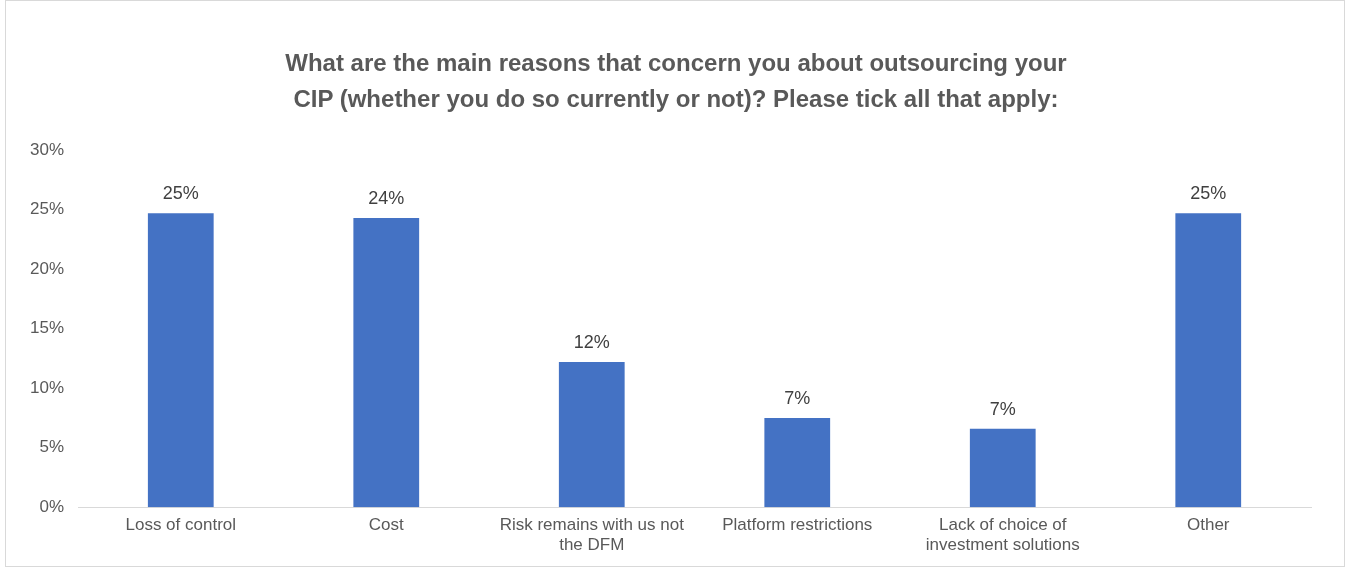 This screenshot has width=1347, height=567. What do you see at coordinates (592, 535) in the screenshot?
I see `x-tick-label: Risk remains with us not the DFM` at bounding box center [592, 535].